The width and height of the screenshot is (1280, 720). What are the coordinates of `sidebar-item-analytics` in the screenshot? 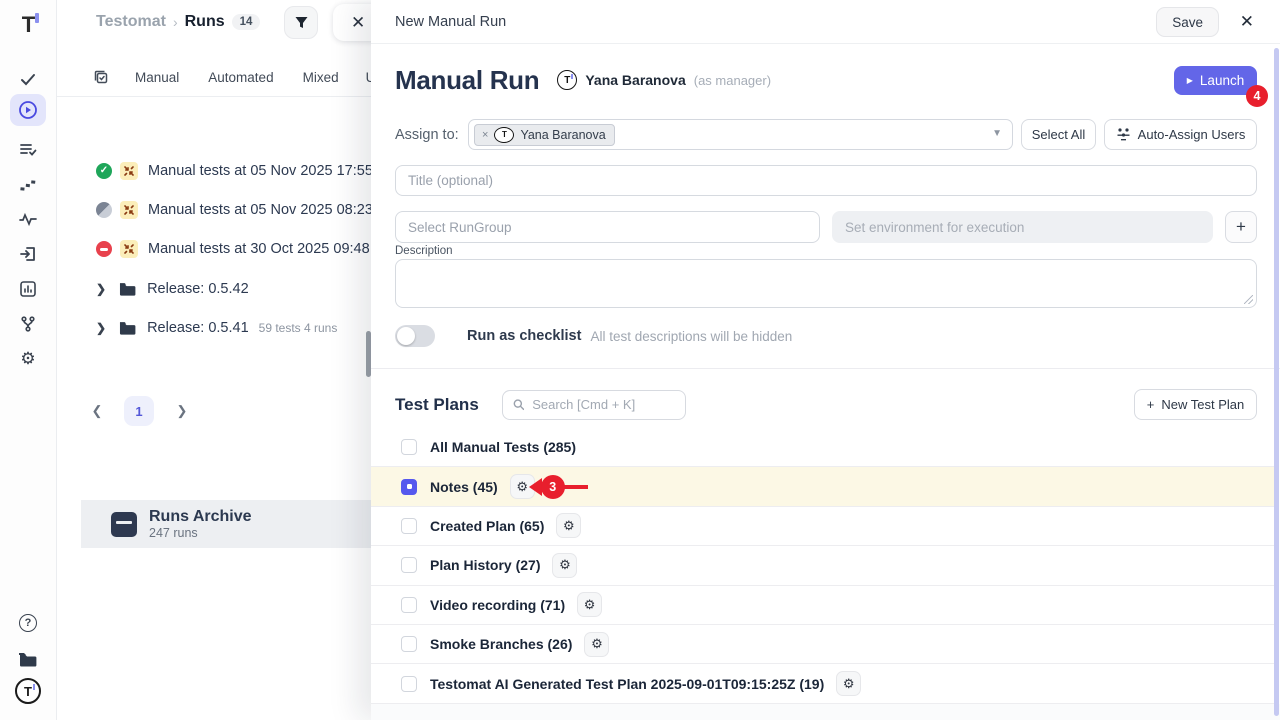 It's located at (28, 289).